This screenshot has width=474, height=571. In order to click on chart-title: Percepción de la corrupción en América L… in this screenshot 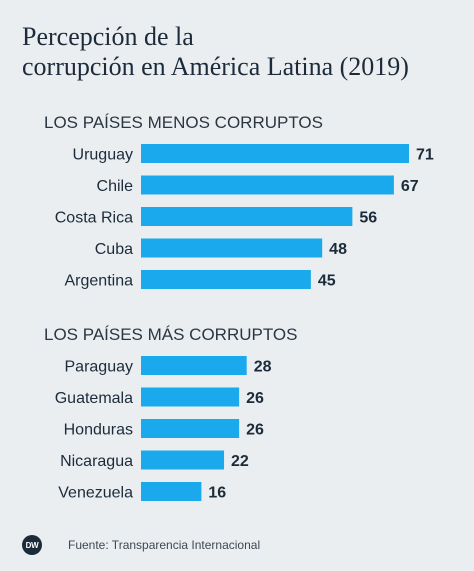, I will do `click(242, 52)`.